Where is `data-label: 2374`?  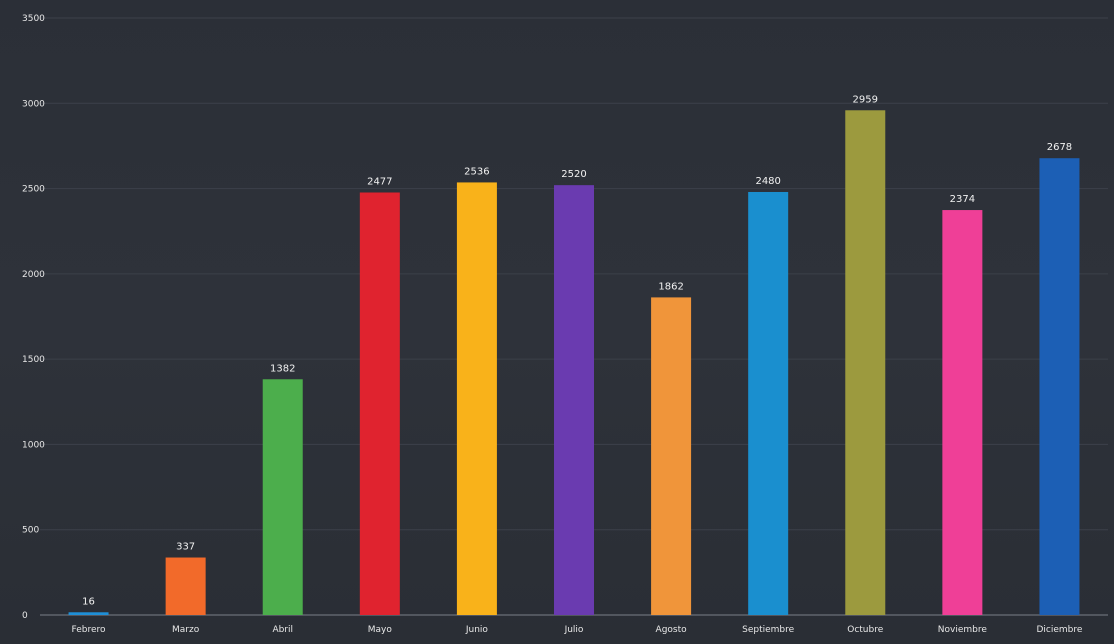
data-label: 2374 is located at coordinates (962, 199).